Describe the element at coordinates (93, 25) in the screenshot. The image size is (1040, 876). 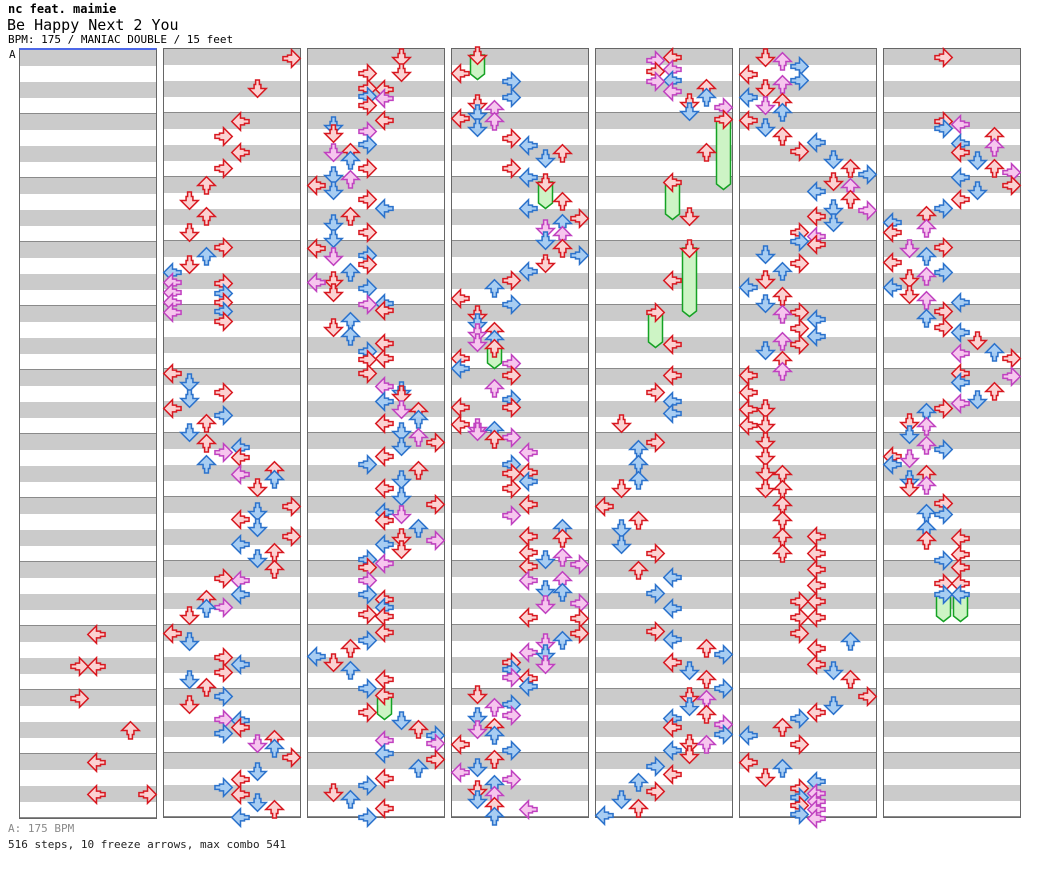
I see `song-title: Be Happy Next 2 You` at that location.